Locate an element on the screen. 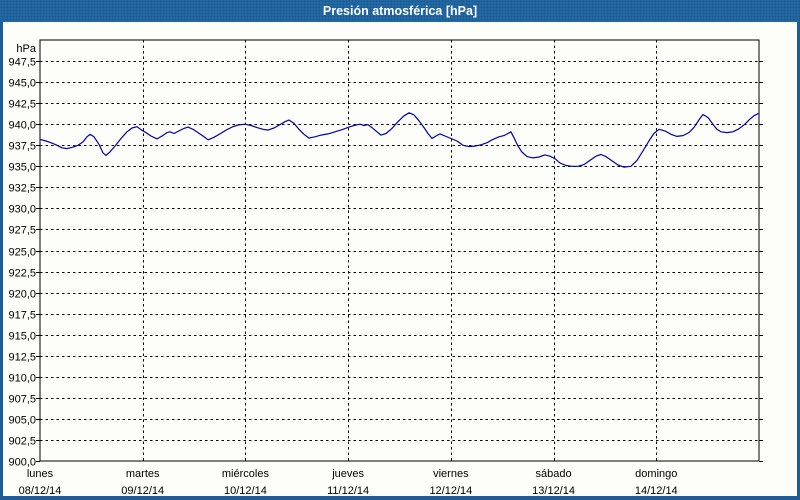 Image resolution: width=800 pixels, height=500 pixels. y-tick-label: 920,0 is located at coordinates (22, 295).